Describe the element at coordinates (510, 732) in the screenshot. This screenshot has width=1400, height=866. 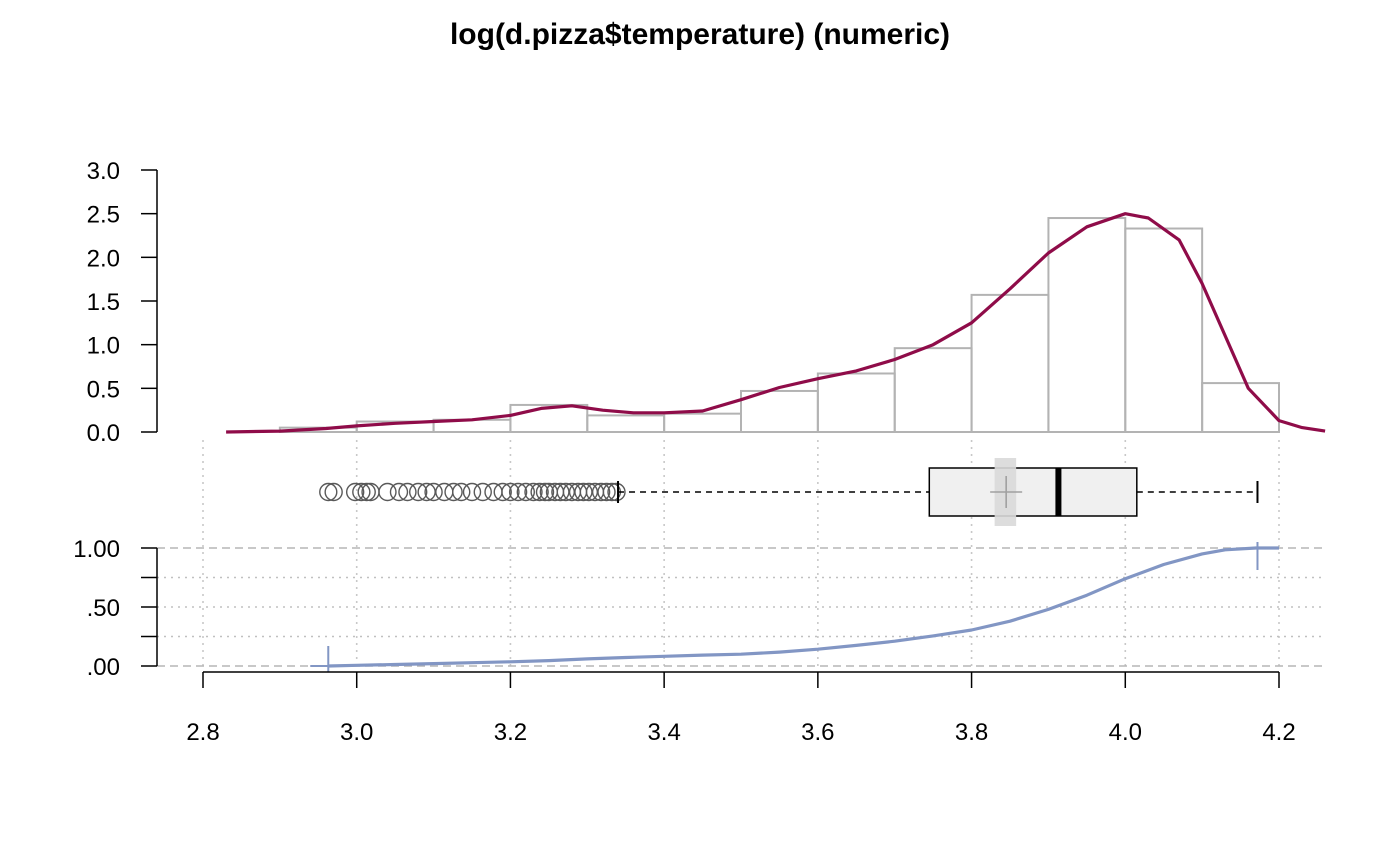
I see `x-tick-label: 3.2` at that location.